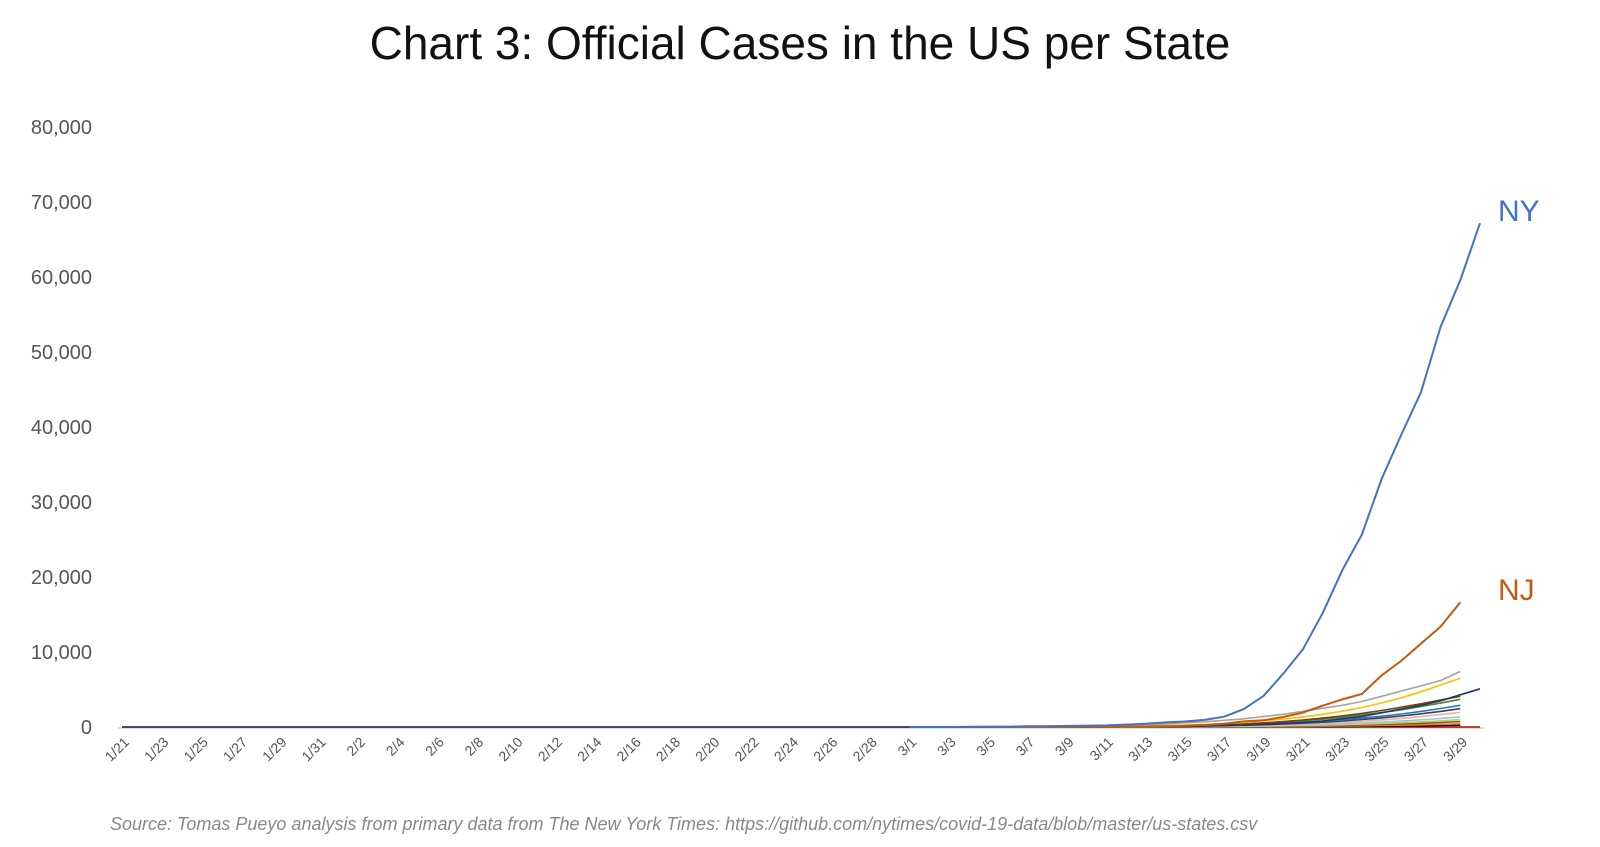  Describe the element at coordinates (313, 749) in the screenshot. I see `x-tick-label: 1/31` at that location.